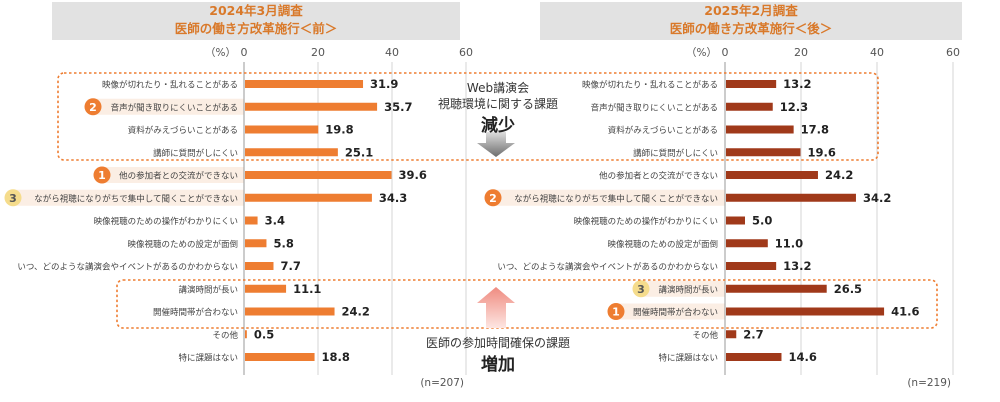 This screenshot has width=1000, height=402. What do you see at coordinates (802, 357) in the screenshot?
I see `after-value-label: 14.6` at bounding box center [802, 357].